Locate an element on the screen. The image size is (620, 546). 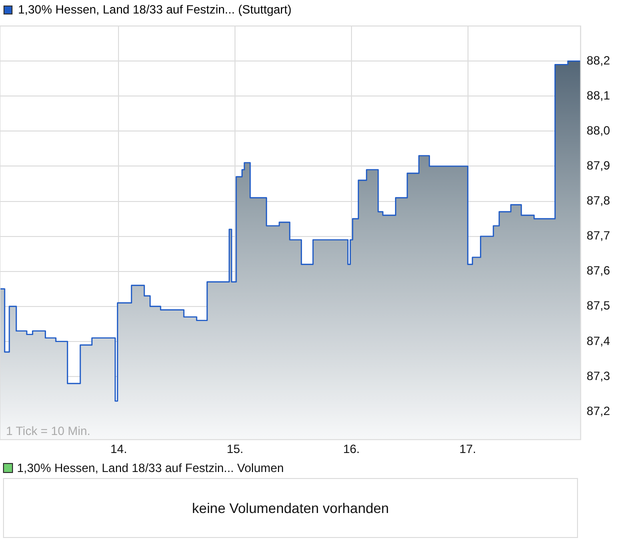
y-tick-label: 87,6 is located at coordinates (598, 271).